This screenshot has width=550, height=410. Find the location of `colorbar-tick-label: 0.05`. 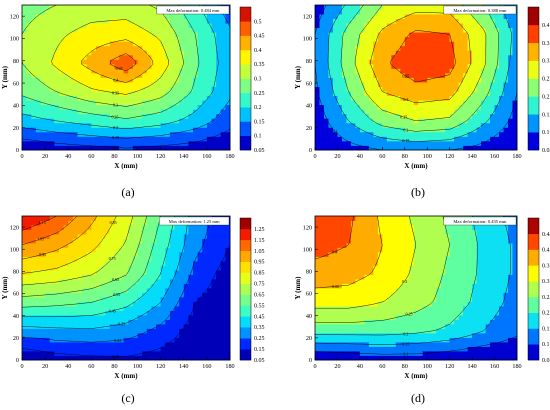

colorbar-tick-label: 0.05 is located at coordinates (546, 151).